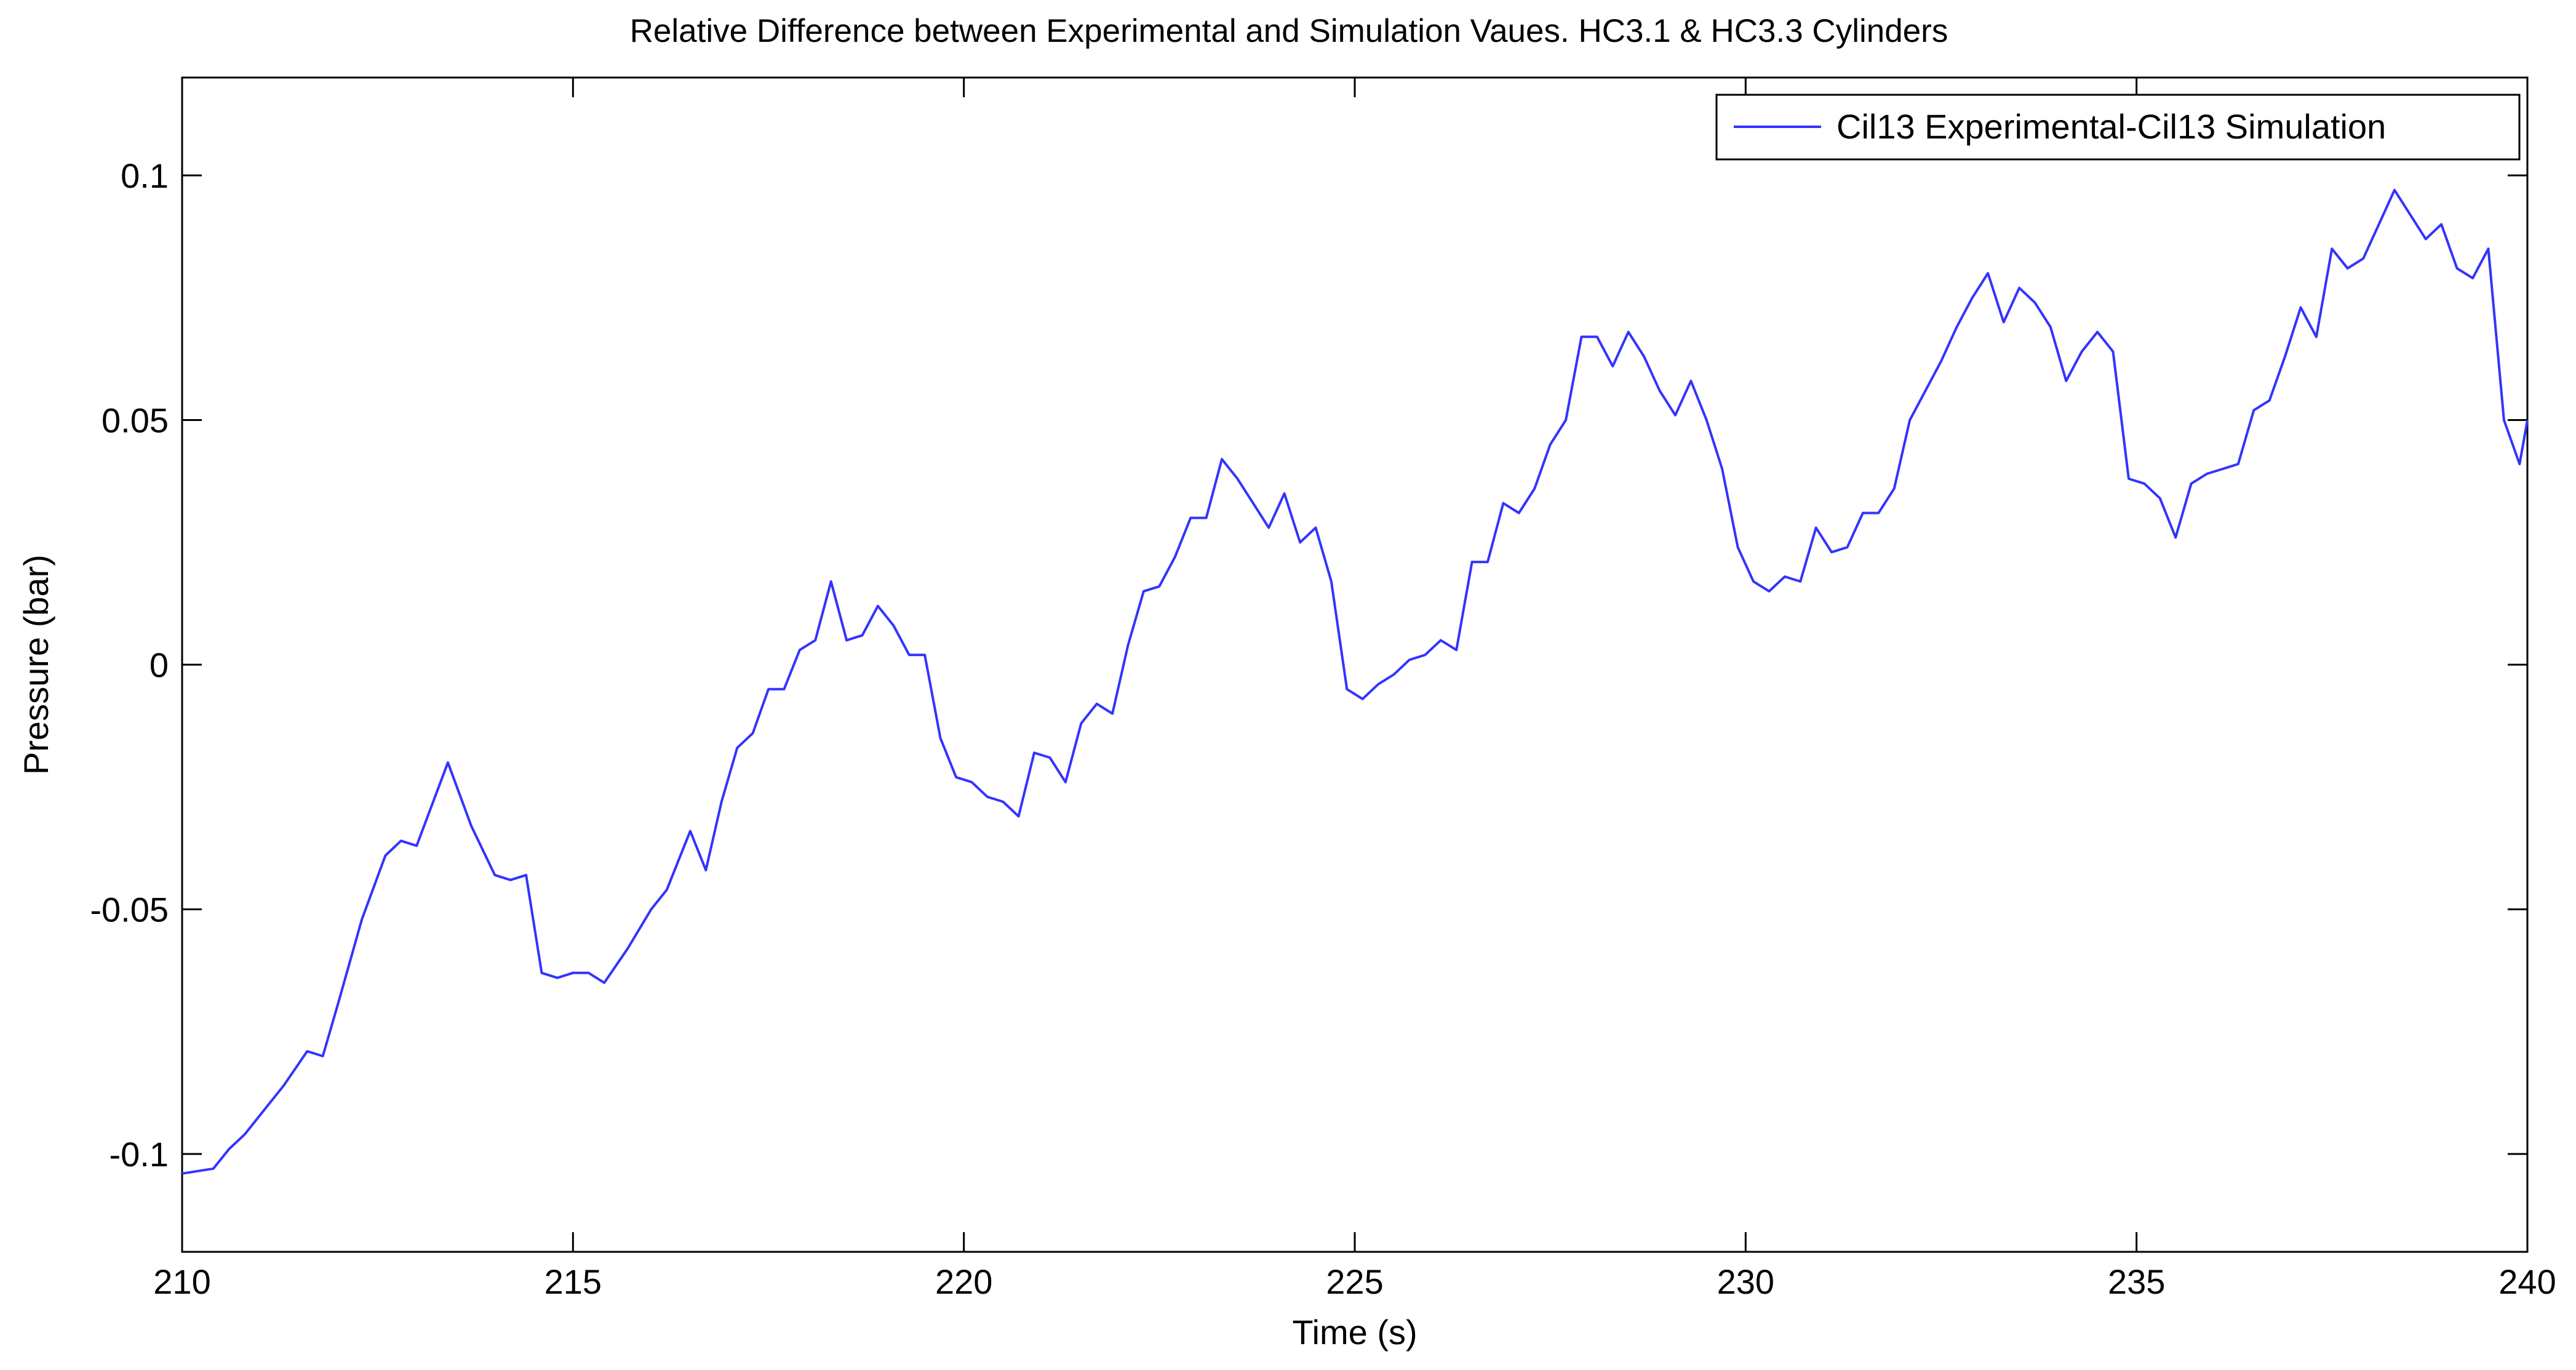  Describe the element at coordinates (182, 1281) in the screenshot. I see `x-tick-label: 210` at that location.